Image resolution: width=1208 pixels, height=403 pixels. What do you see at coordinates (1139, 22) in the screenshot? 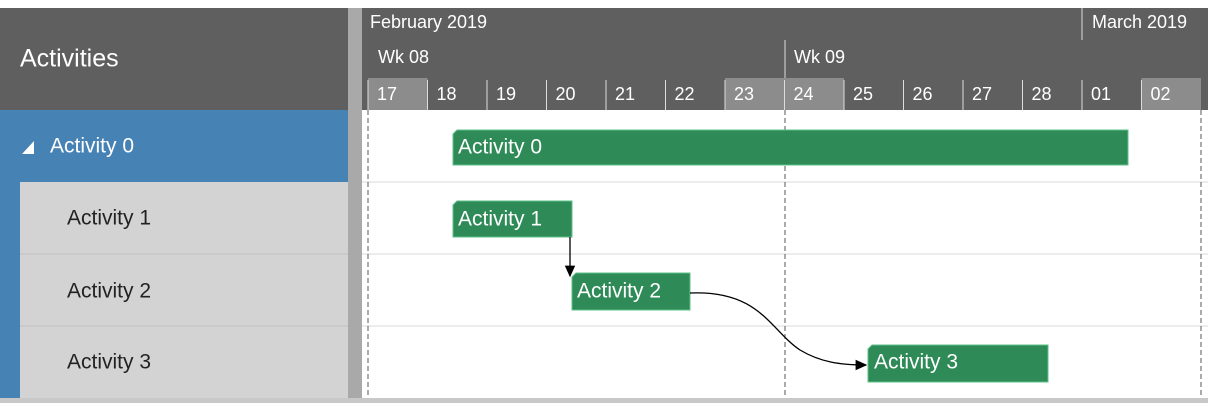
I see `month-label: March 2019` at bounding box center [1139, 22].